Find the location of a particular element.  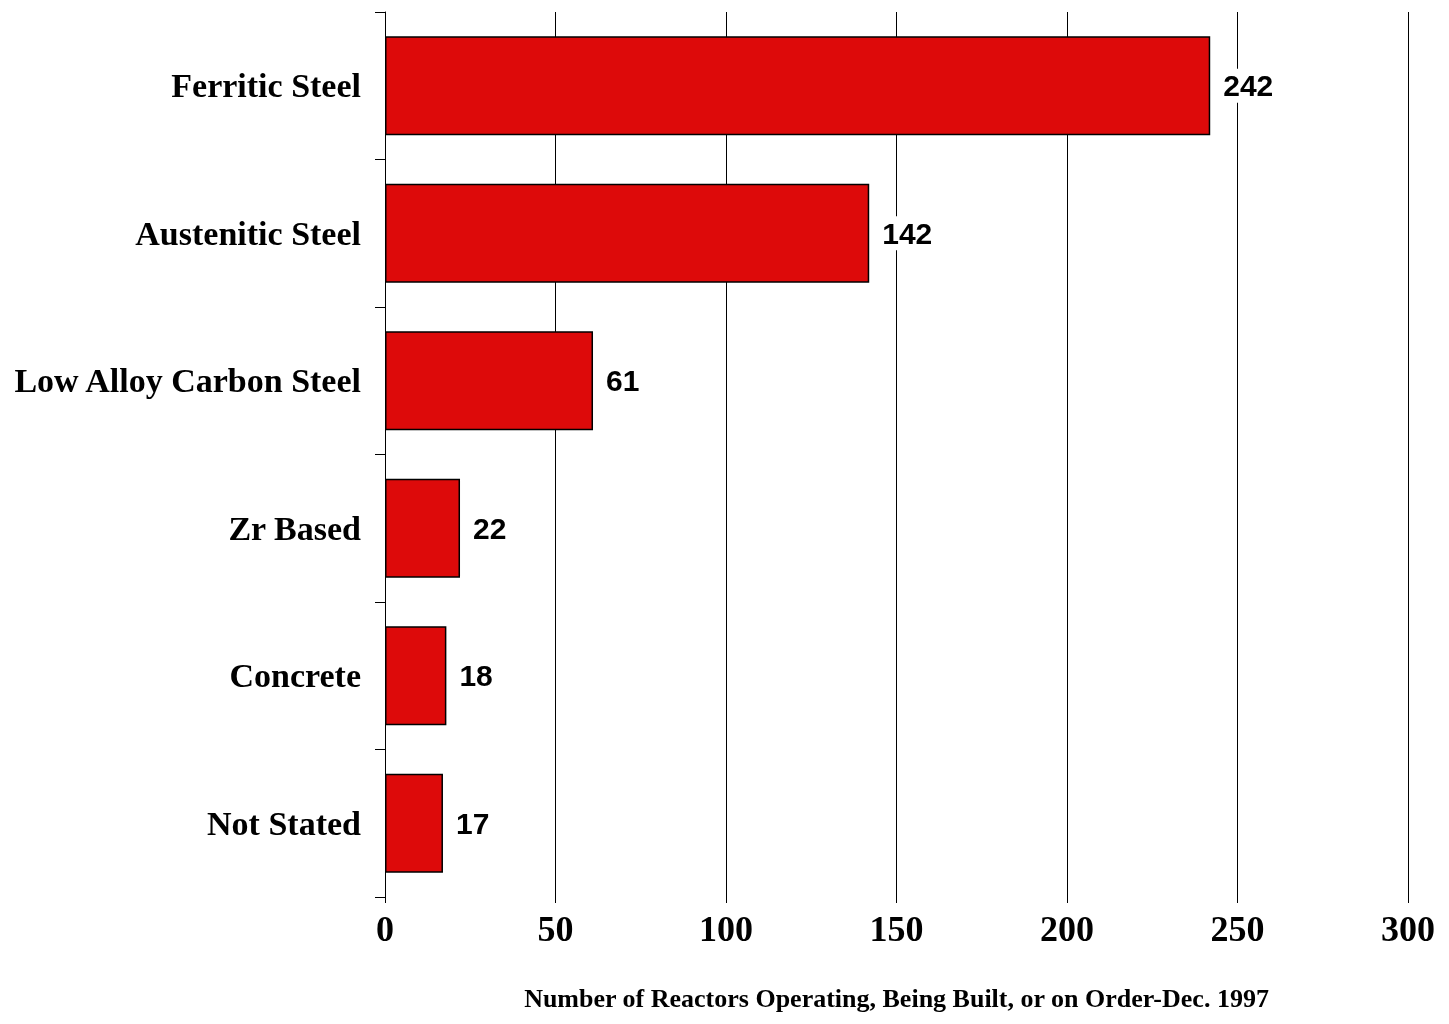

y-tick-label: Zr Based is located at coordinates (295, 528).